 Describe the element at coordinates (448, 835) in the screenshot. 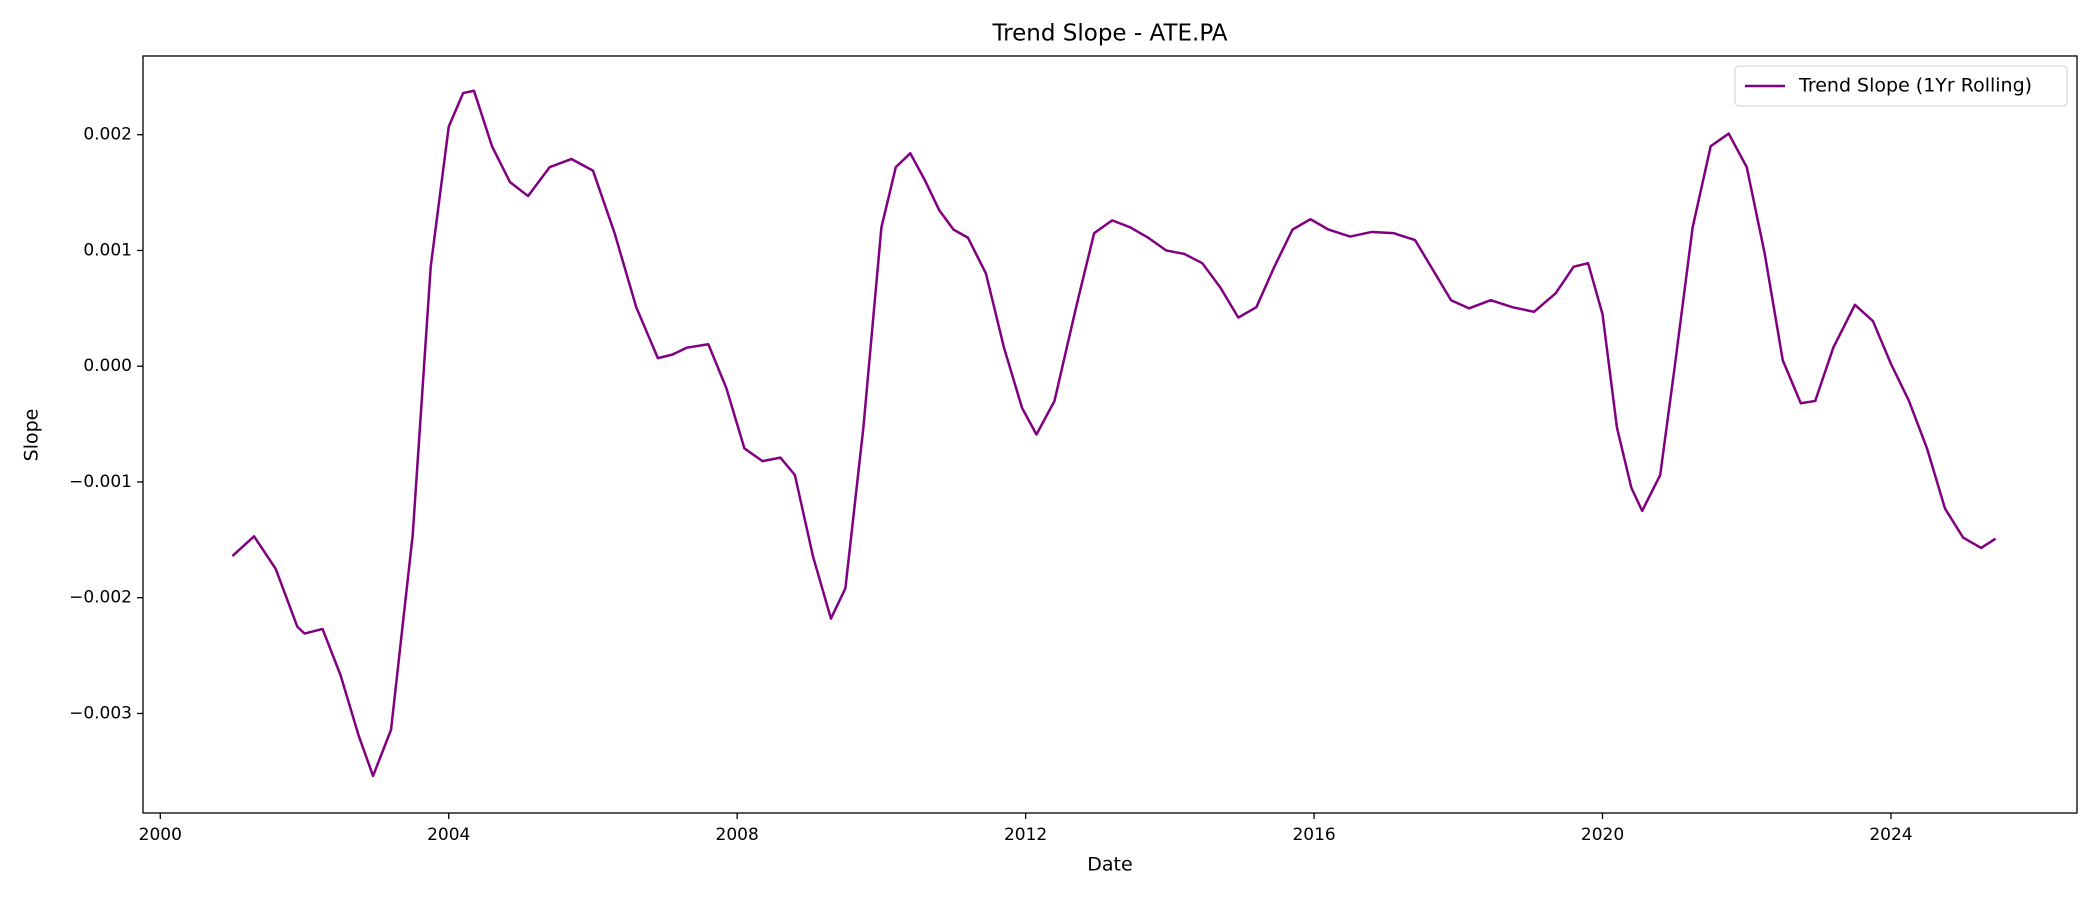

I see `x-tick-label: 2004` at that location.